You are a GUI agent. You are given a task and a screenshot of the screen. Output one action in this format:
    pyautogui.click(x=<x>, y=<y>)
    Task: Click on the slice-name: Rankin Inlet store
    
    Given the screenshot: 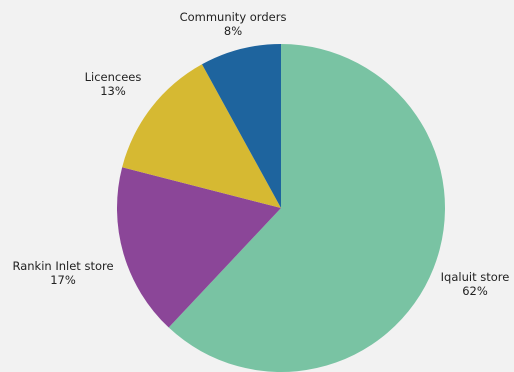 What is the action you would take?
    pyautogui.click(x=63, y=266)
    